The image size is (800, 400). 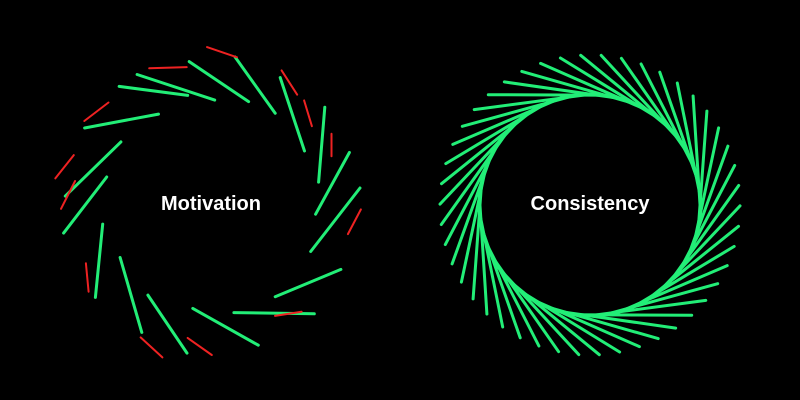 I want to click on motivation-label: Motivation, so click(x=211, y=204).